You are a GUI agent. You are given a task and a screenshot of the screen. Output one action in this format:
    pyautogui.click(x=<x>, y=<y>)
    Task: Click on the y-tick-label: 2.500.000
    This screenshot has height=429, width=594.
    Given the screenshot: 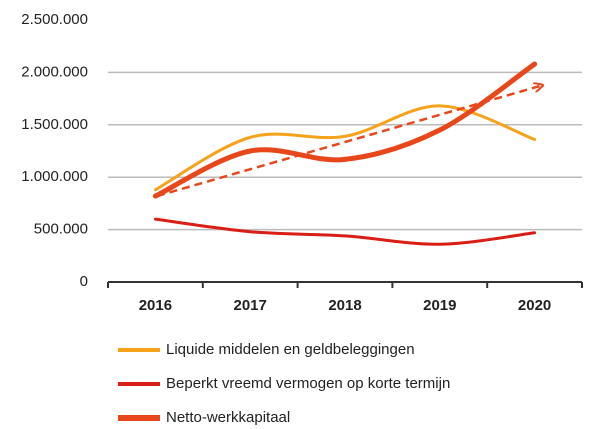 What is the action you would take?
    pyautogui.click(x=54, y=19)
    